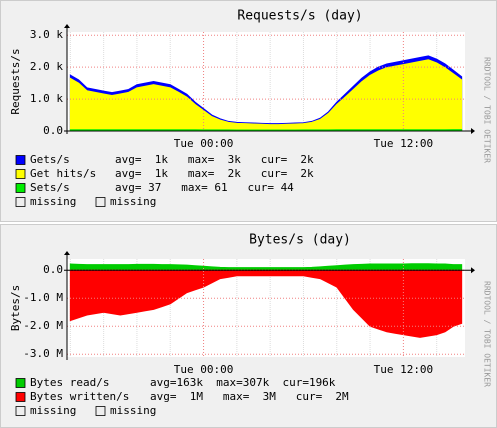 The height and width of the screenshot is (428, 497). Describe the element at coordinates (63, 173) in the screenshot. I see `legend-label: Get hits/s` at that location.